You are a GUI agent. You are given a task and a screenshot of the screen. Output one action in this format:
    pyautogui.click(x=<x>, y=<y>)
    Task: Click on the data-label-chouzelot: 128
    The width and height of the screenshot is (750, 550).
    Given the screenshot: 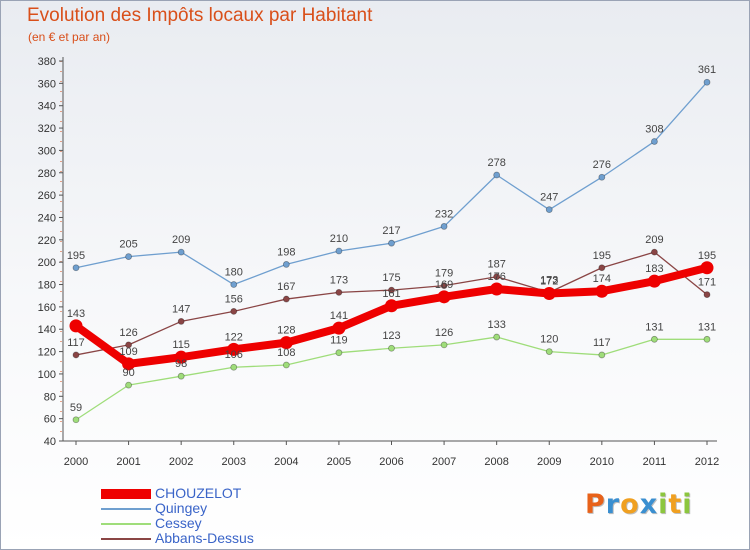 What is the action you would take?
    pyautogui.click(x=286, y=331)
    